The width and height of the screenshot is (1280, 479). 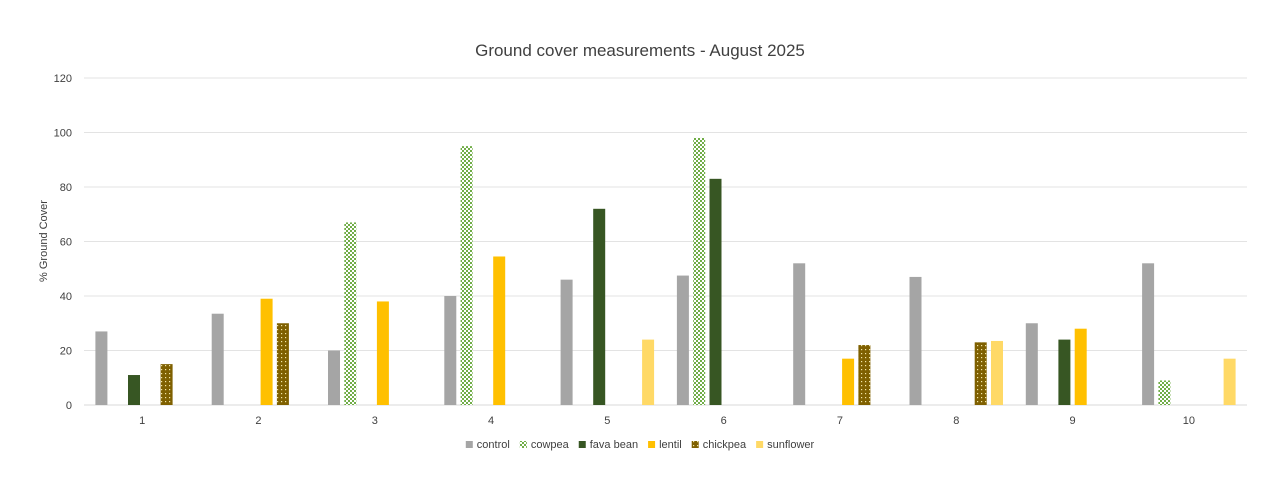 I want to click on legend-item-sunflower: sunflower, so click(x=785, y=445).